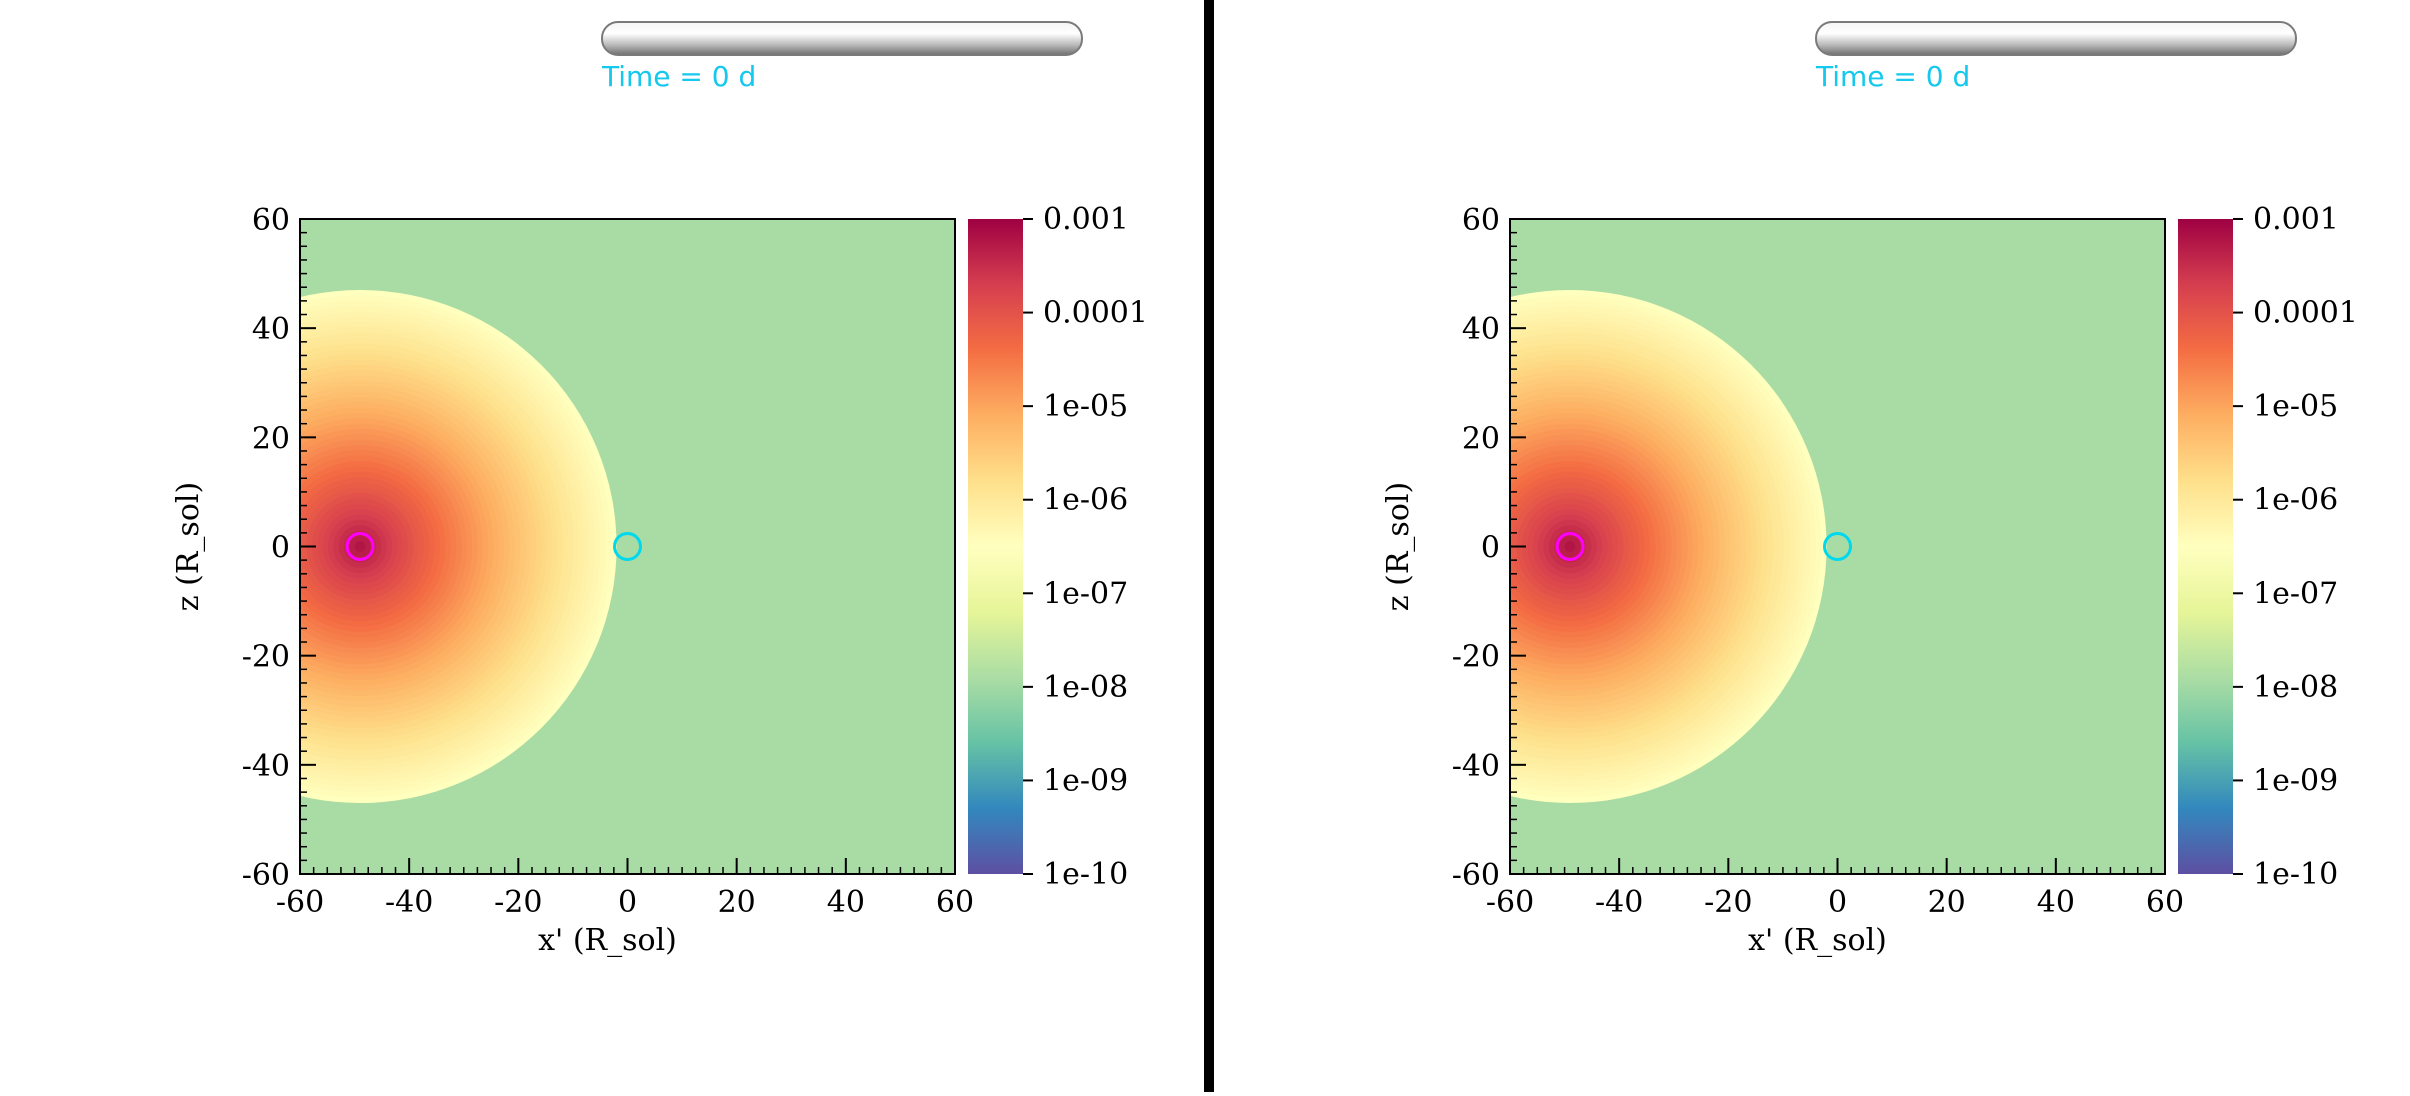 The width and height of the screenshot is (2410, 1096). Describe the element at coordinates (1209, 546) in the screenshot. I see `panel-divider` at that location.